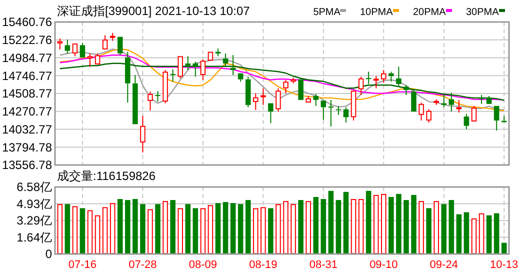 The width and height of the screenshot is (530, 276). What do you see at coordinates (27, 111) in the screenshot?
I see `y-tick-label: 14270.77` at bounding box center [27, 111].